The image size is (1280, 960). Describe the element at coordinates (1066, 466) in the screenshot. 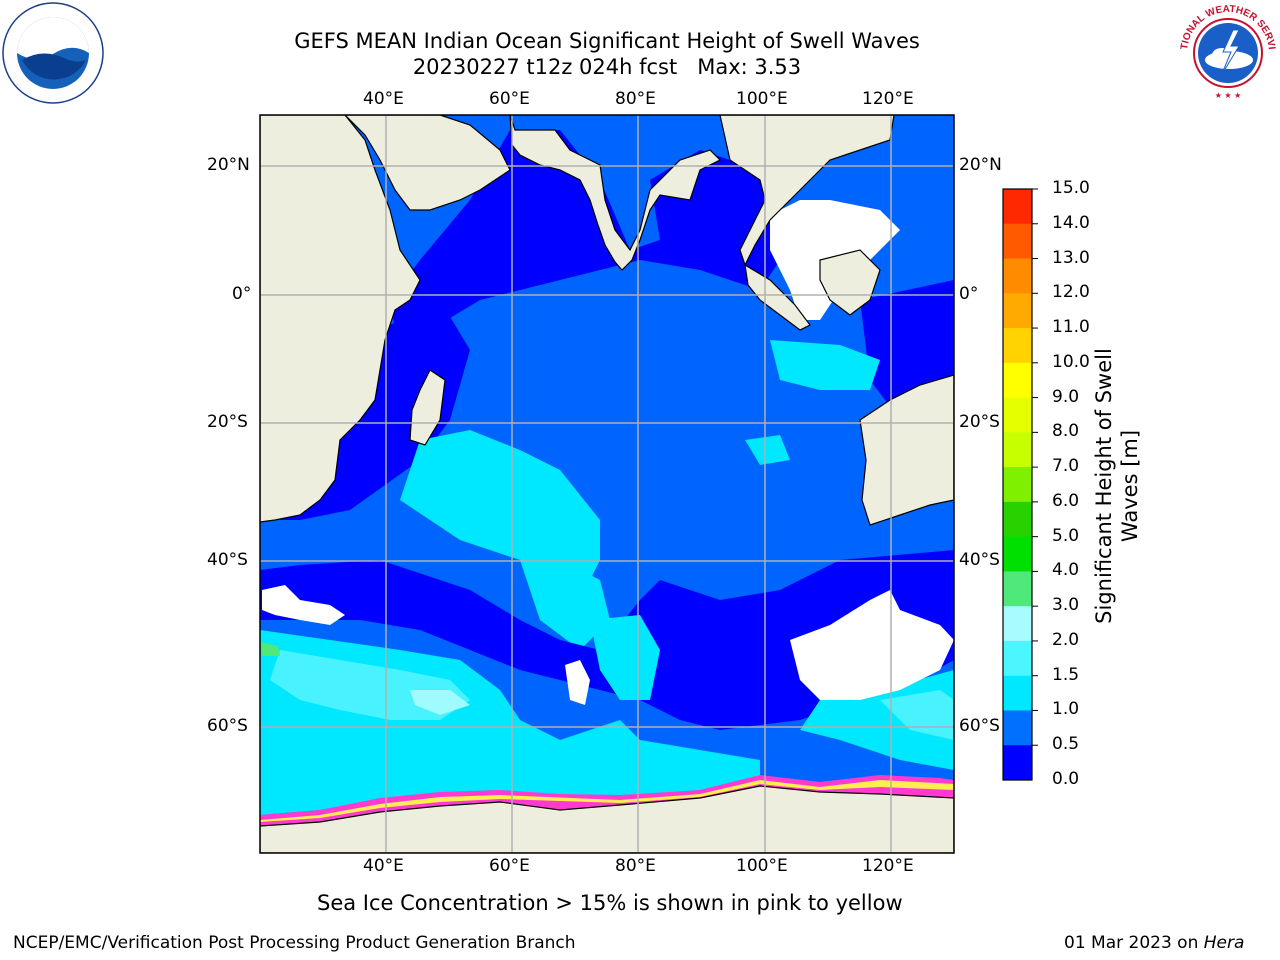

I see `colorbar-tick-label: 7.0` at that location.